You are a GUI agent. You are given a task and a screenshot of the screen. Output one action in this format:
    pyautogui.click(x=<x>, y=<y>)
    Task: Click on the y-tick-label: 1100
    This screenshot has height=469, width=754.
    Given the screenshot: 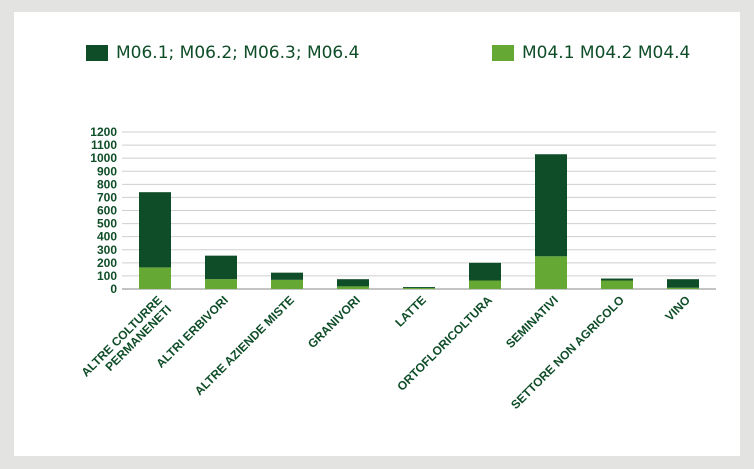 What is the action you would take?
    pyautogui.click(x=104, y=145)
    